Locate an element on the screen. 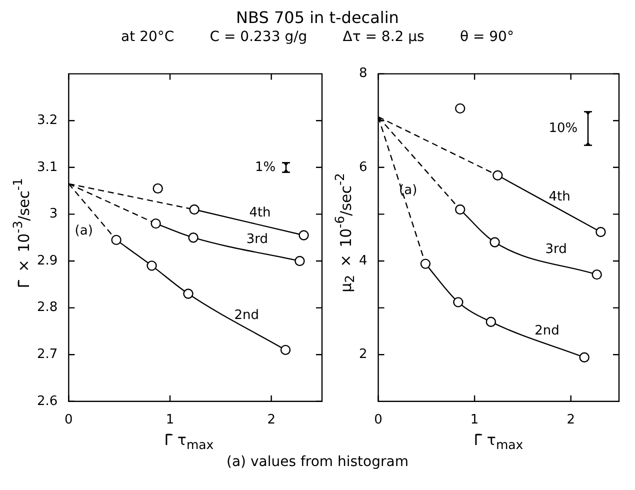 This screenshot has height=490, width=635. y-tick-label: 2 is located at coordinates (363, 354).